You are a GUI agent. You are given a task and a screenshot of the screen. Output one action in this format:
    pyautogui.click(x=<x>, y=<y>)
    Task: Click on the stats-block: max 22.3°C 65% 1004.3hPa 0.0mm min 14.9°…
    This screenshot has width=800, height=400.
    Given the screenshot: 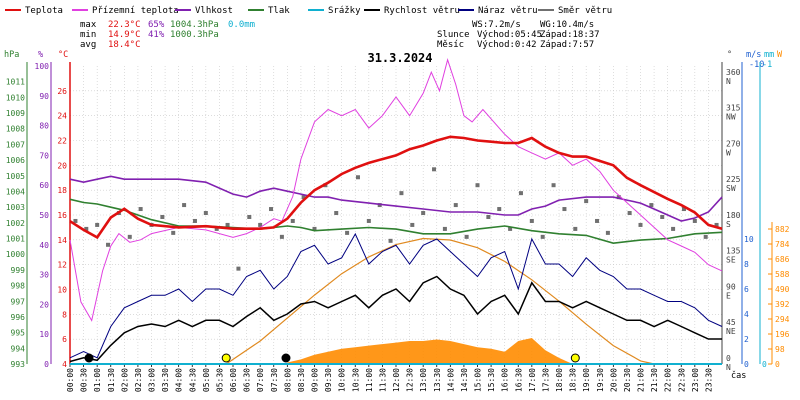 What is the action you would take?
    pyautogui.click(x=167, y=35)
    